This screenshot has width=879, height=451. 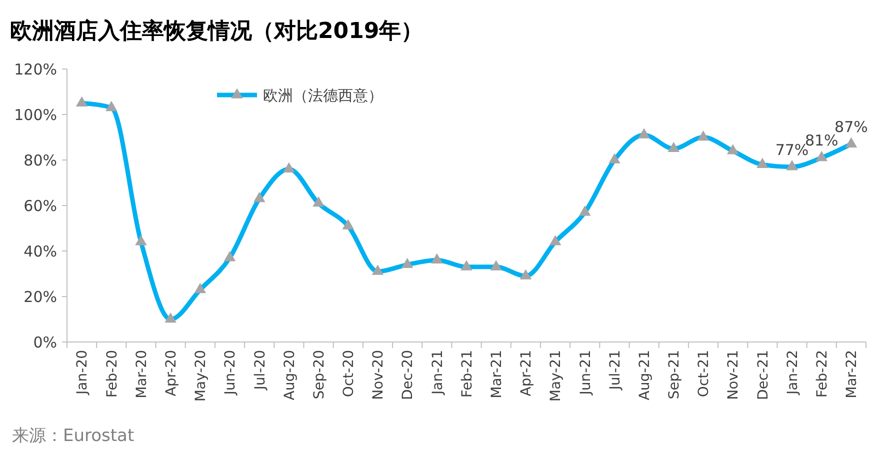 What do you see at coordinates (852, 374) in the screenshot?
I see `x-tick-label: Mar-22` at bounding box center [852, 374].